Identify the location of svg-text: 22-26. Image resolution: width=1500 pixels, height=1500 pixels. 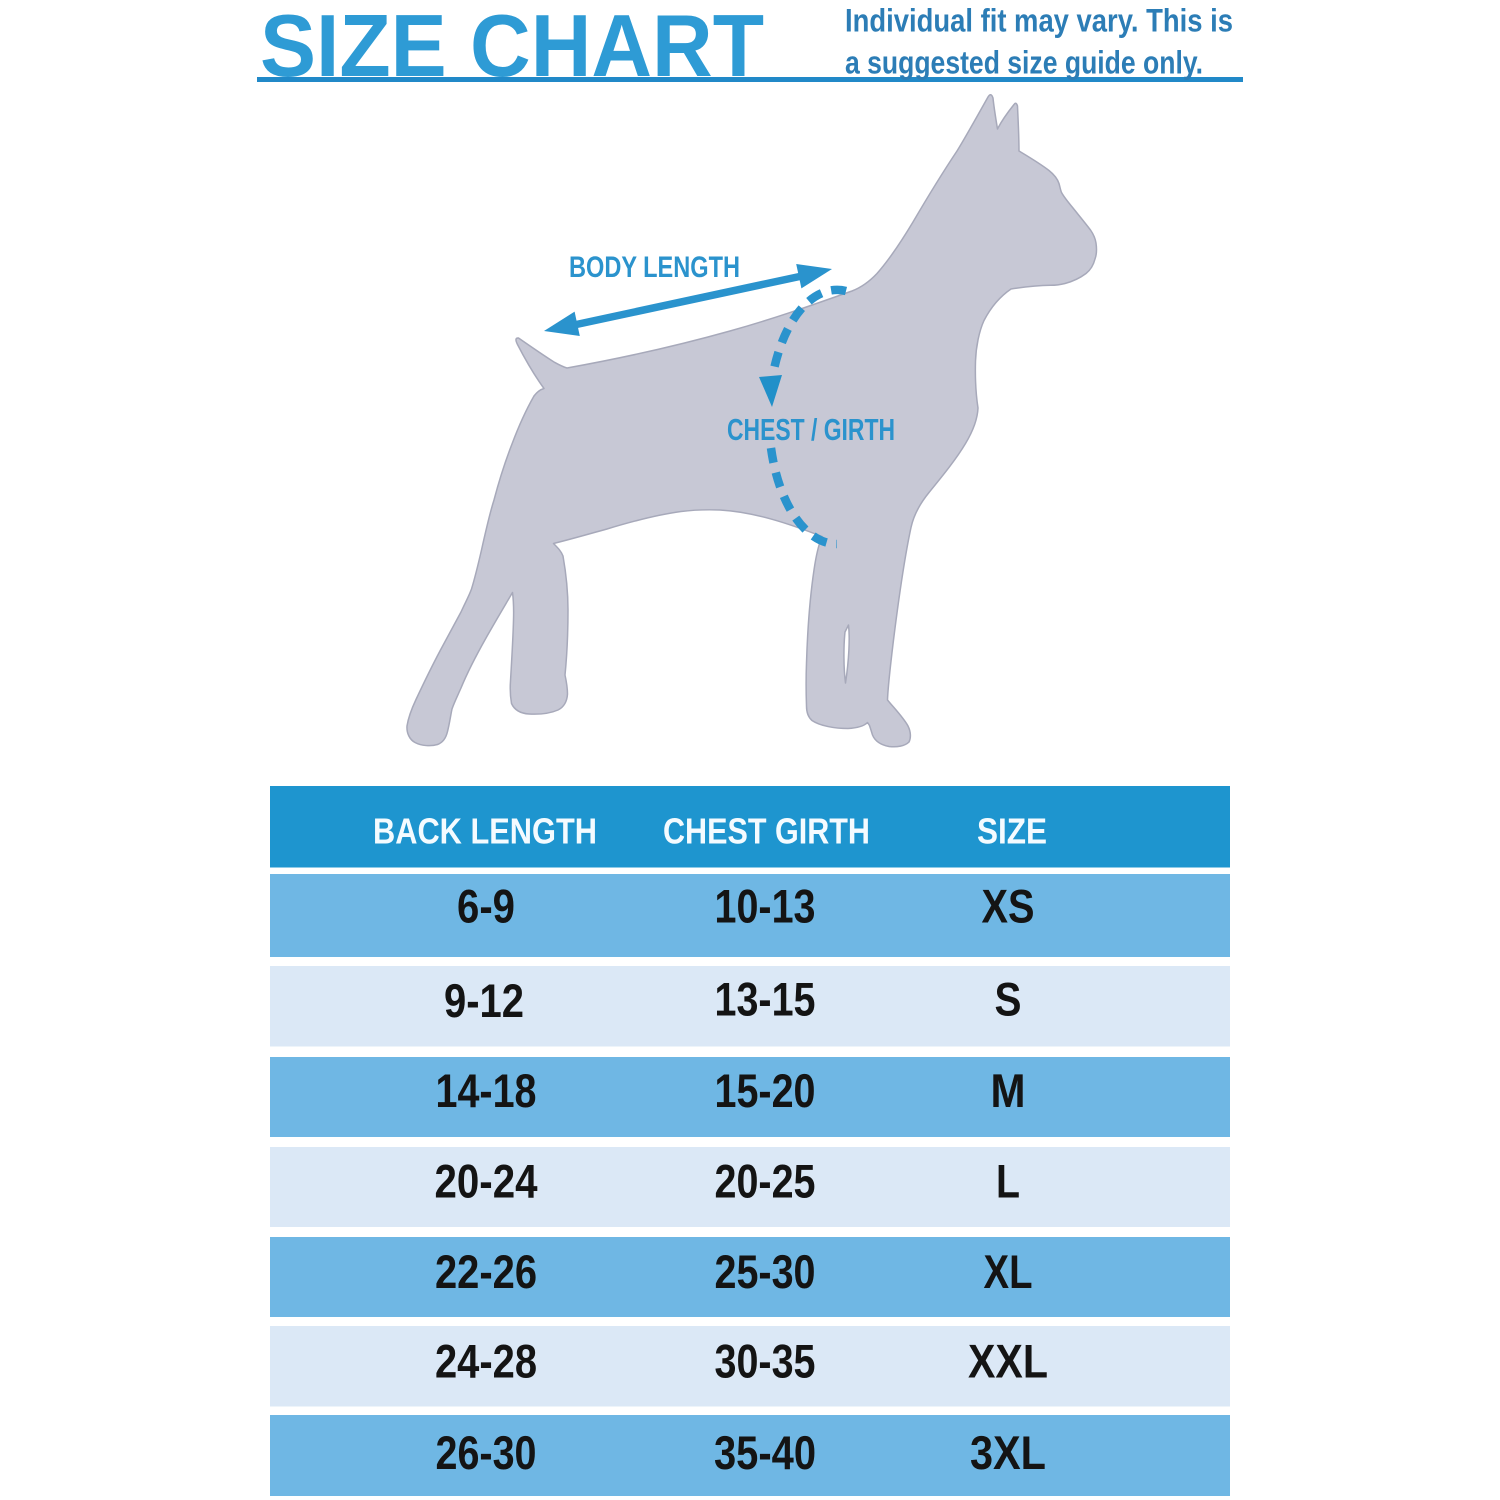
(486, 1271).